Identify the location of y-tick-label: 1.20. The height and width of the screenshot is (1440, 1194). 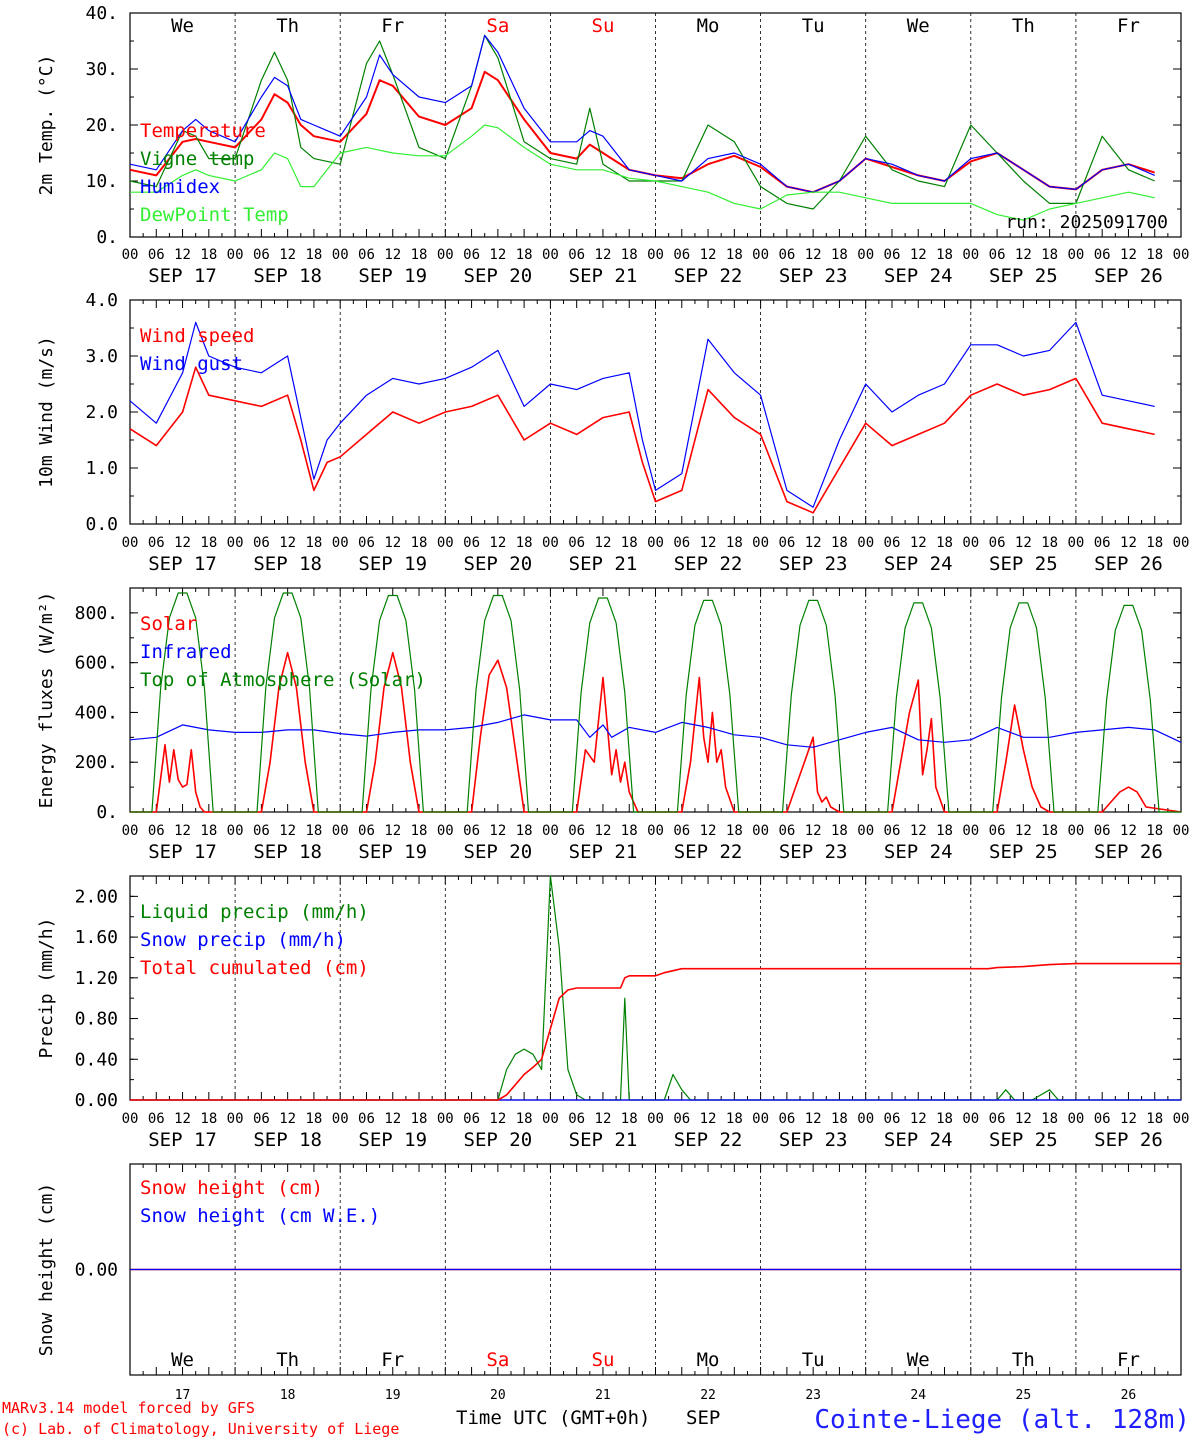
(96, 978).